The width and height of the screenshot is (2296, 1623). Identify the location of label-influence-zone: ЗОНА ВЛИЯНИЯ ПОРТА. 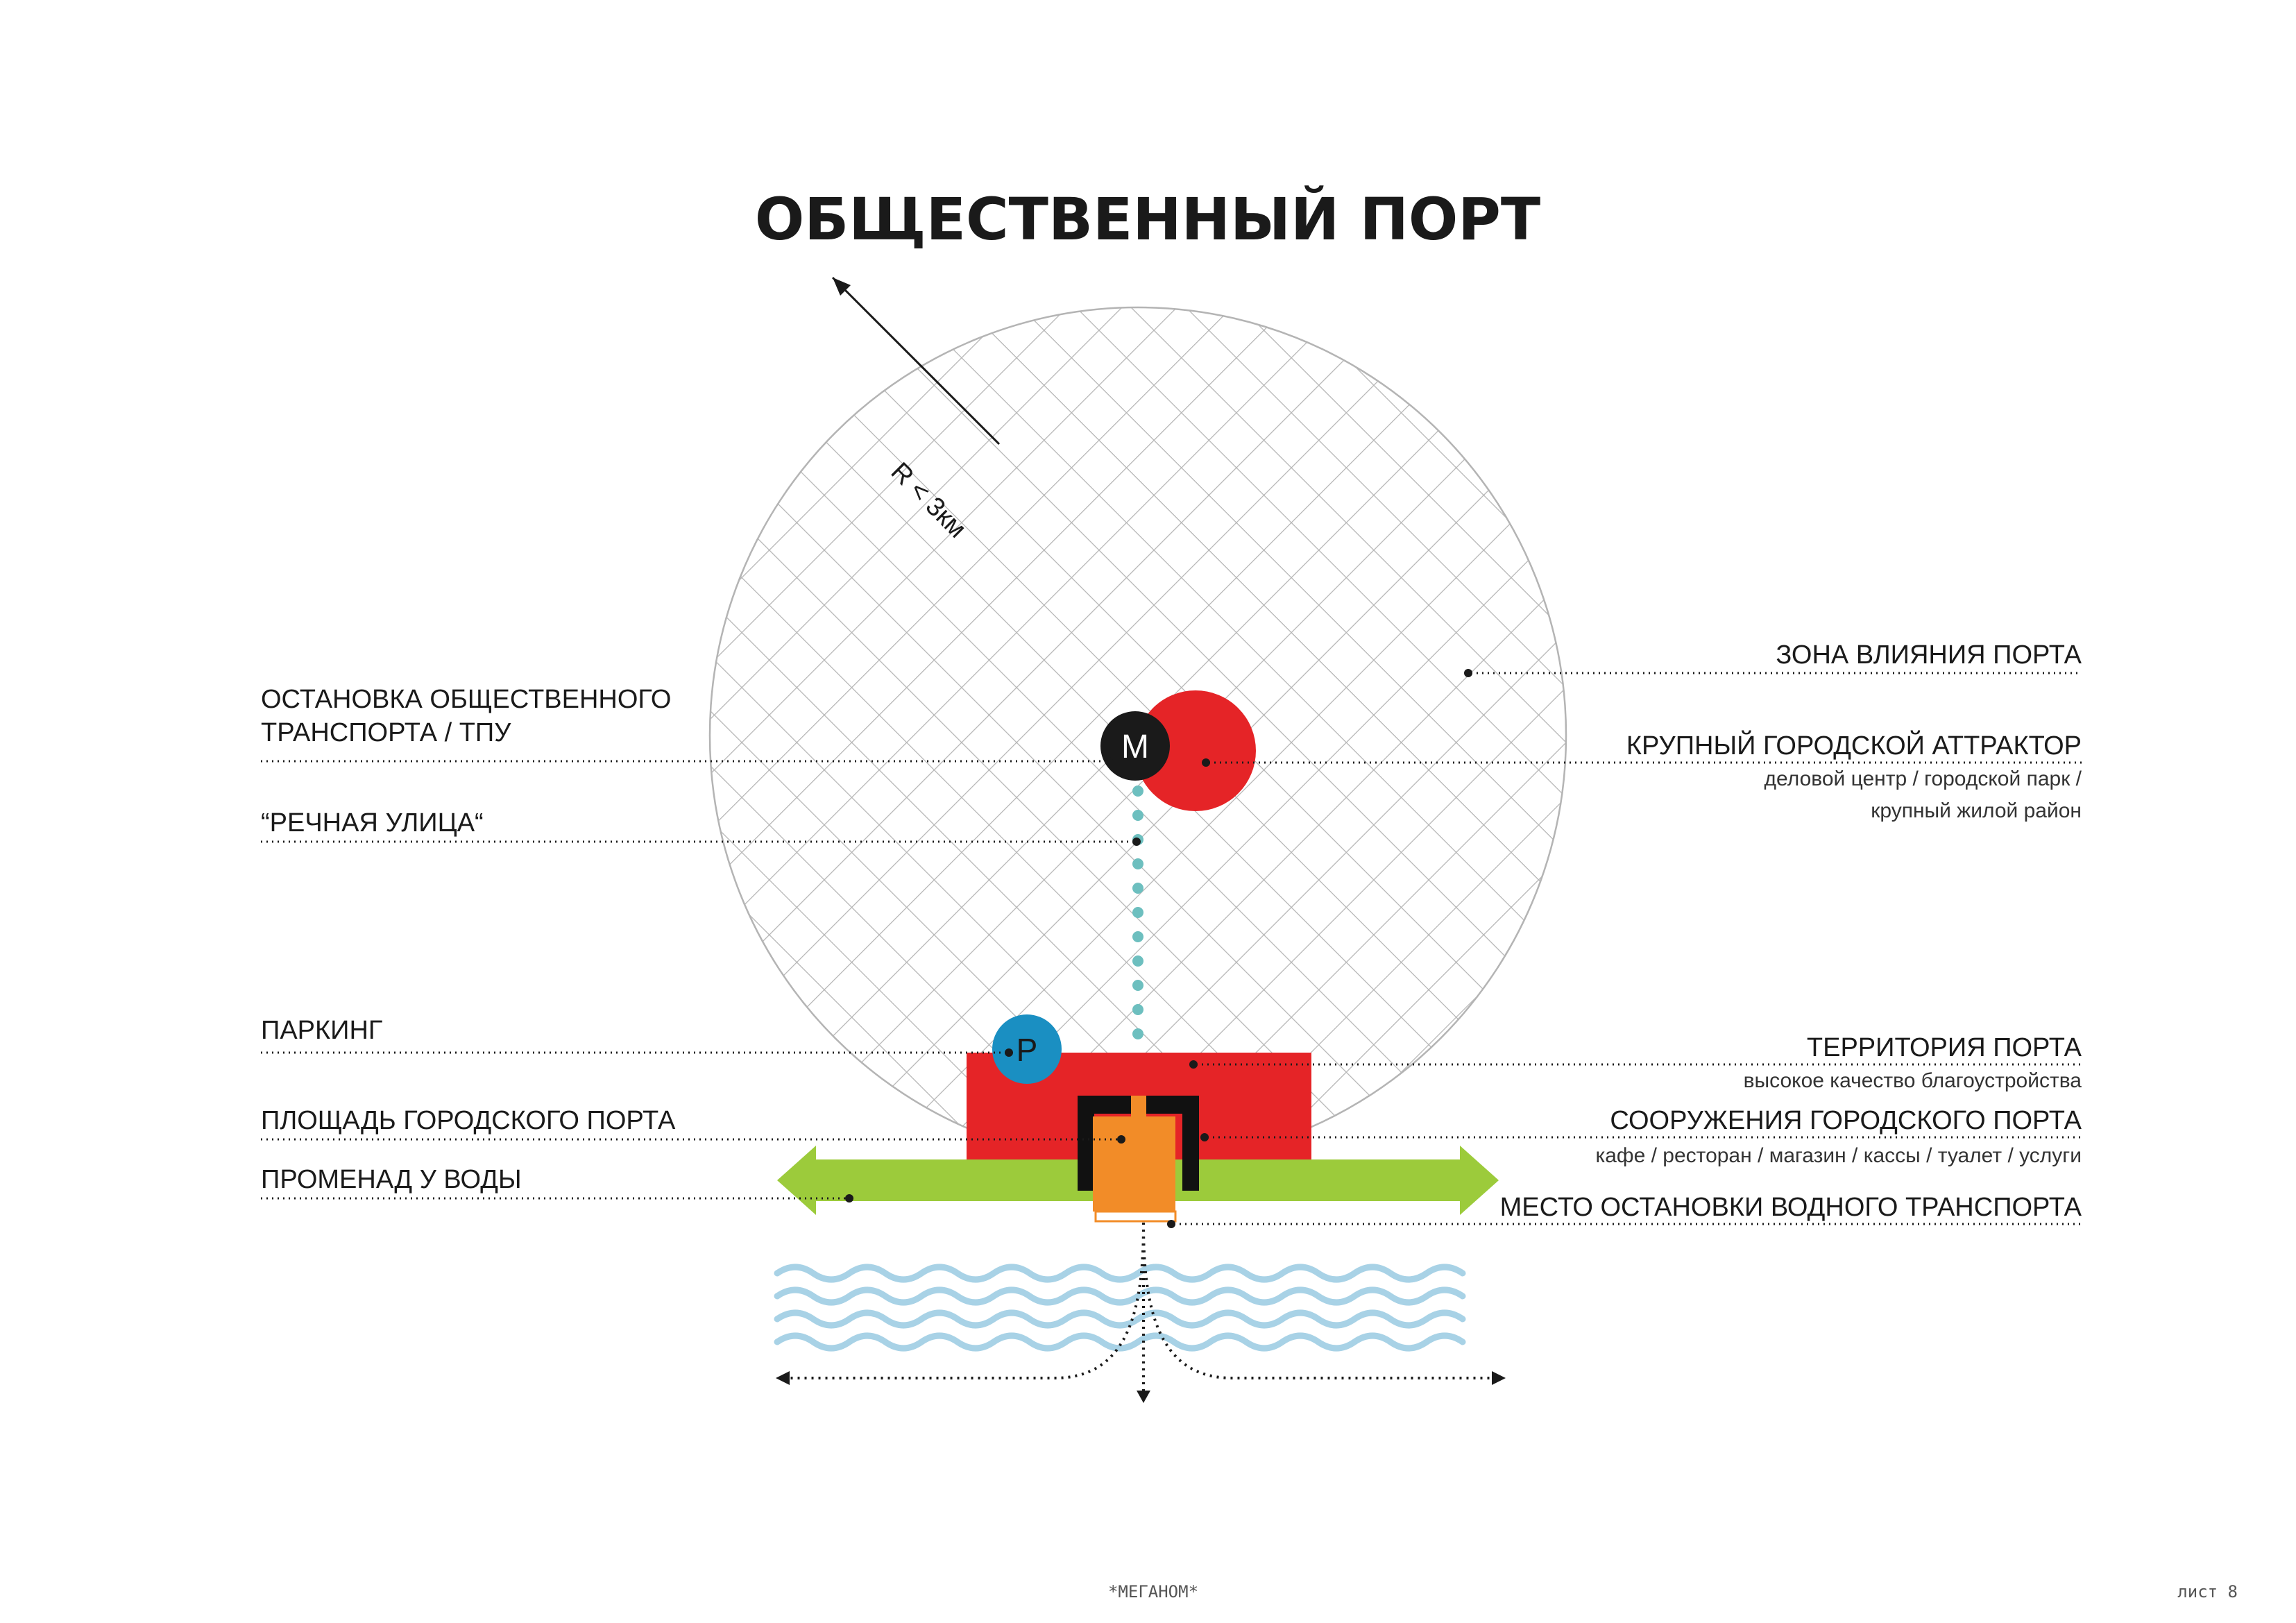
(1773, 658).